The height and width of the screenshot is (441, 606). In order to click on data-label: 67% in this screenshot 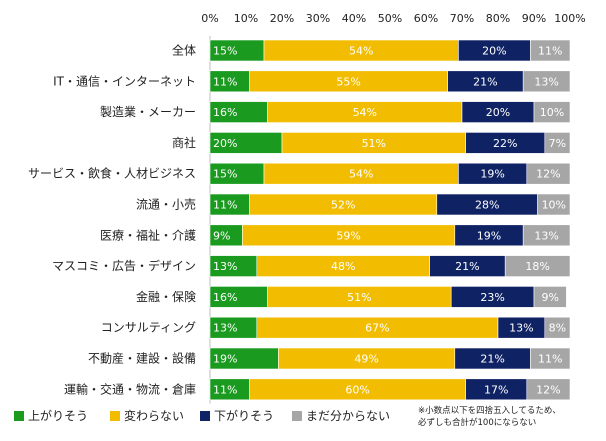, I will do `click(377, 328)`.